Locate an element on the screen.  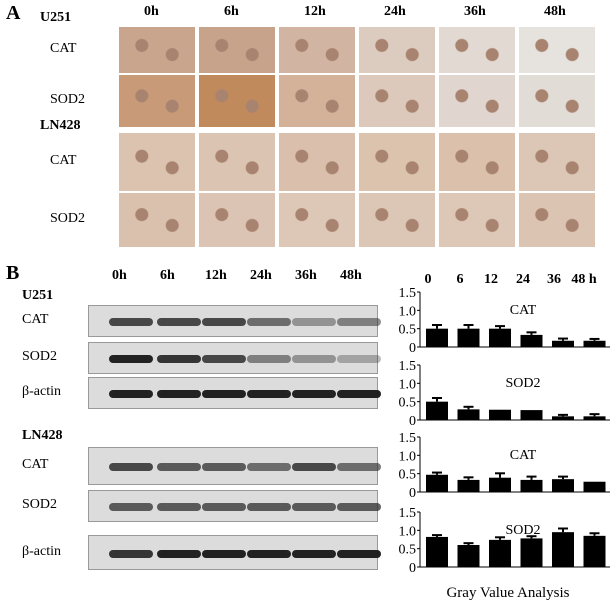
protein-label: β-actin is located at coordinates (41, 391).